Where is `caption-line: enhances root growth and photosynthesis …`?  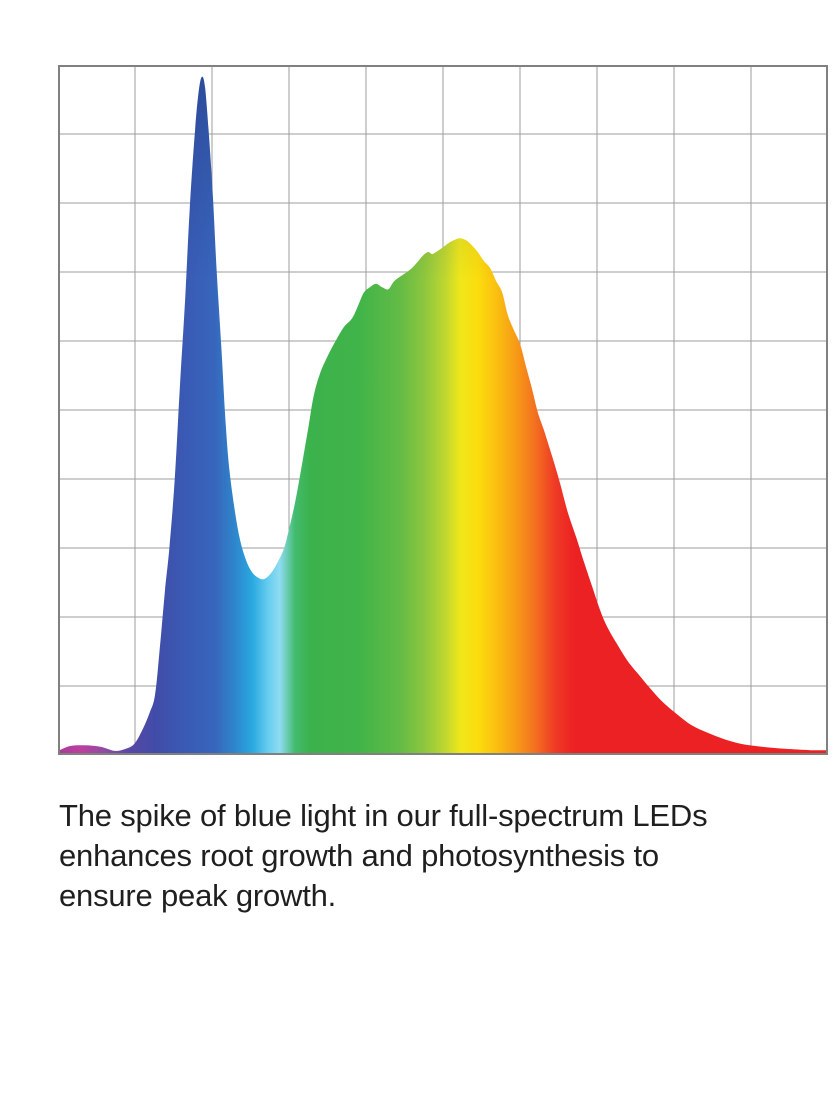
caption-line: enhances root growth and photosynthesis … is located at coordinates (359, 855).